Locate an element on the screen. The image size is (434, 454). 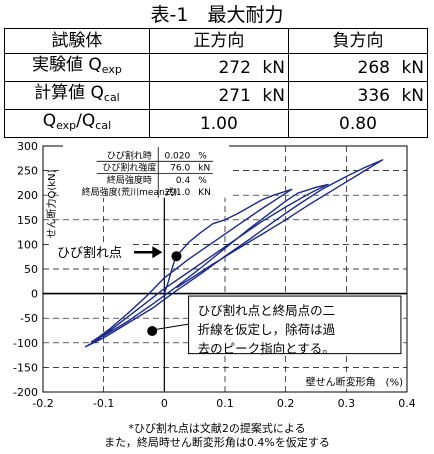
x-tick-label: 0.4 is located at coordinates (407, 403).